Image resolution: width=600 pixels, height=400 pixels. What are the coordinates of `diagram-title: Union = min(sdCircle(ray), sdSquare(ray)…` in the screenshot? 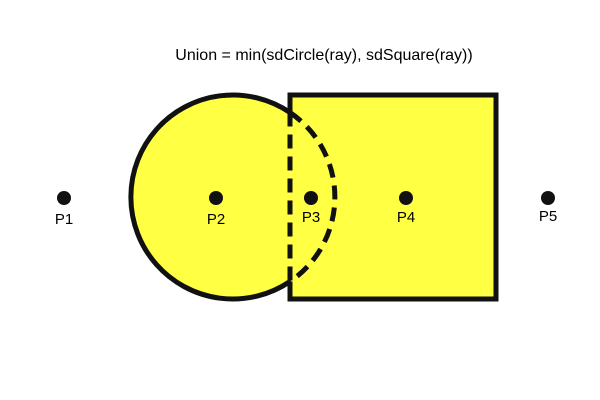 It's located at (323, 55).